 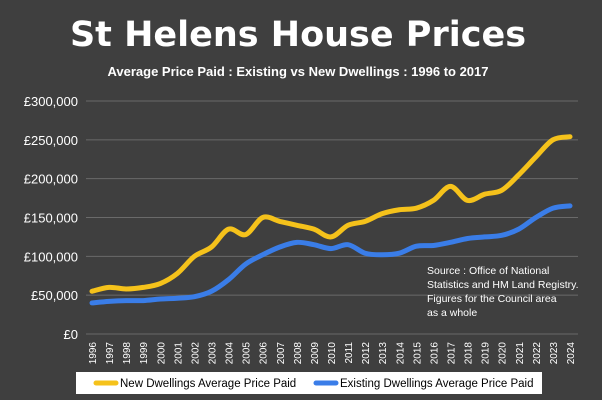 I want to click on x-tick-label: 2005, so click(x=247, y=353).